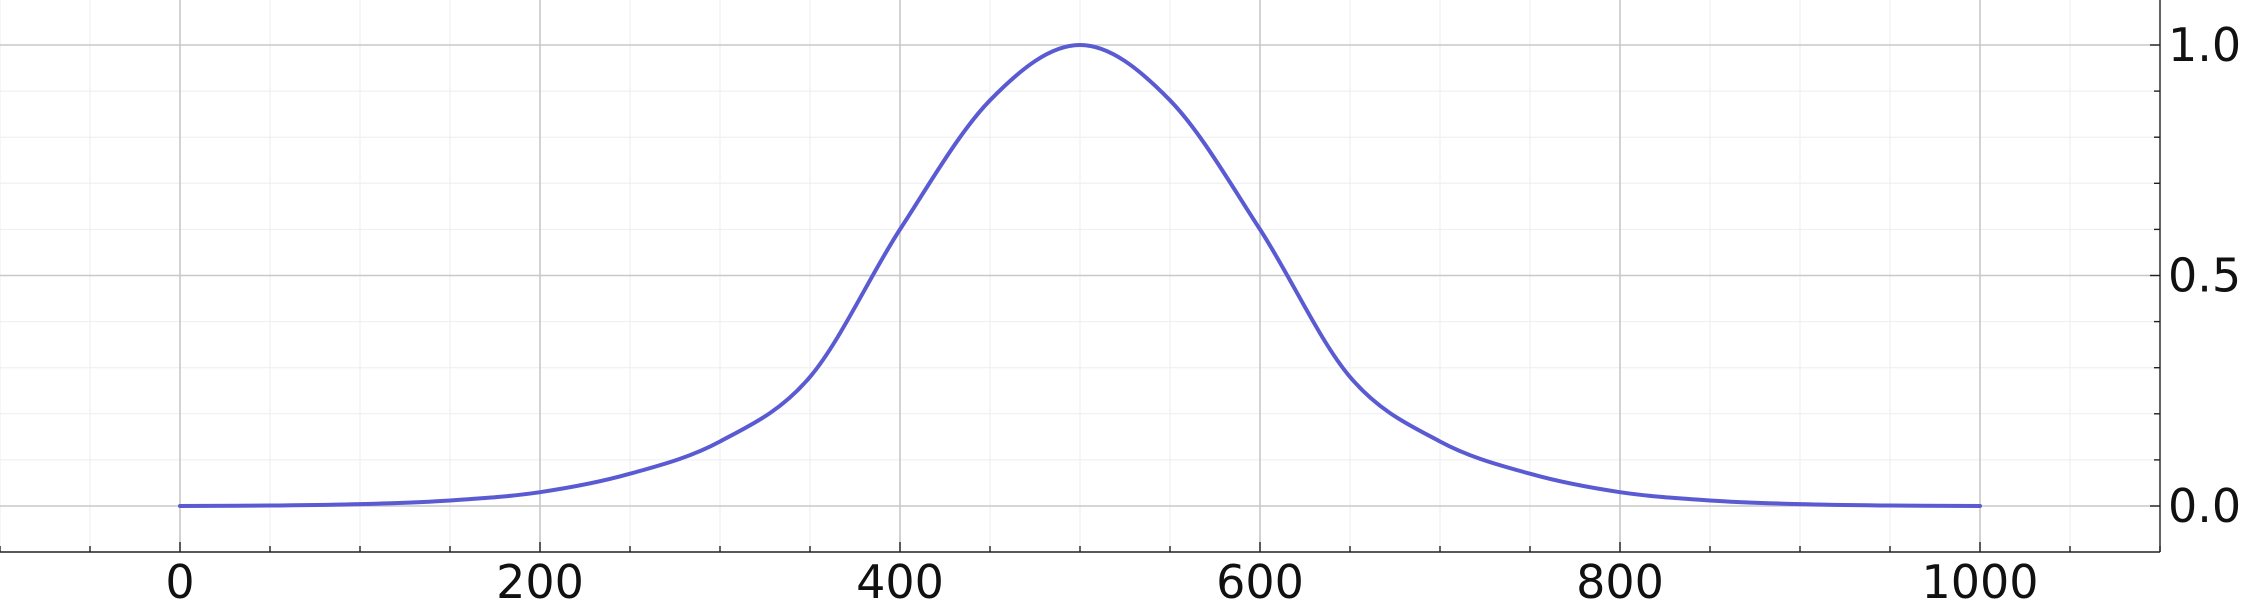 This screenshot has height=600, width=2250. Describe the element at coordinates (1101, 577) in the screenshot. I see `x-tick-labels: 0 200 400 600 800 1000` at that location.